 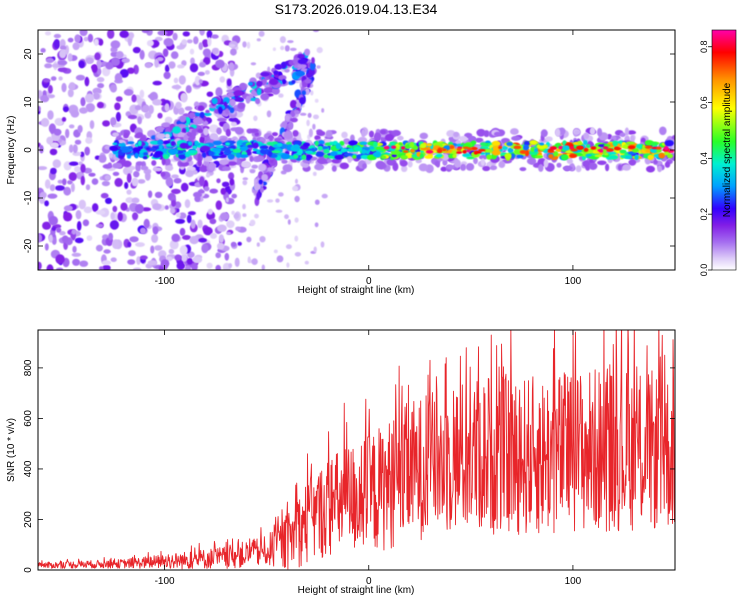 I want to click on y-tick-label: -10, so click(x=28, y=197).